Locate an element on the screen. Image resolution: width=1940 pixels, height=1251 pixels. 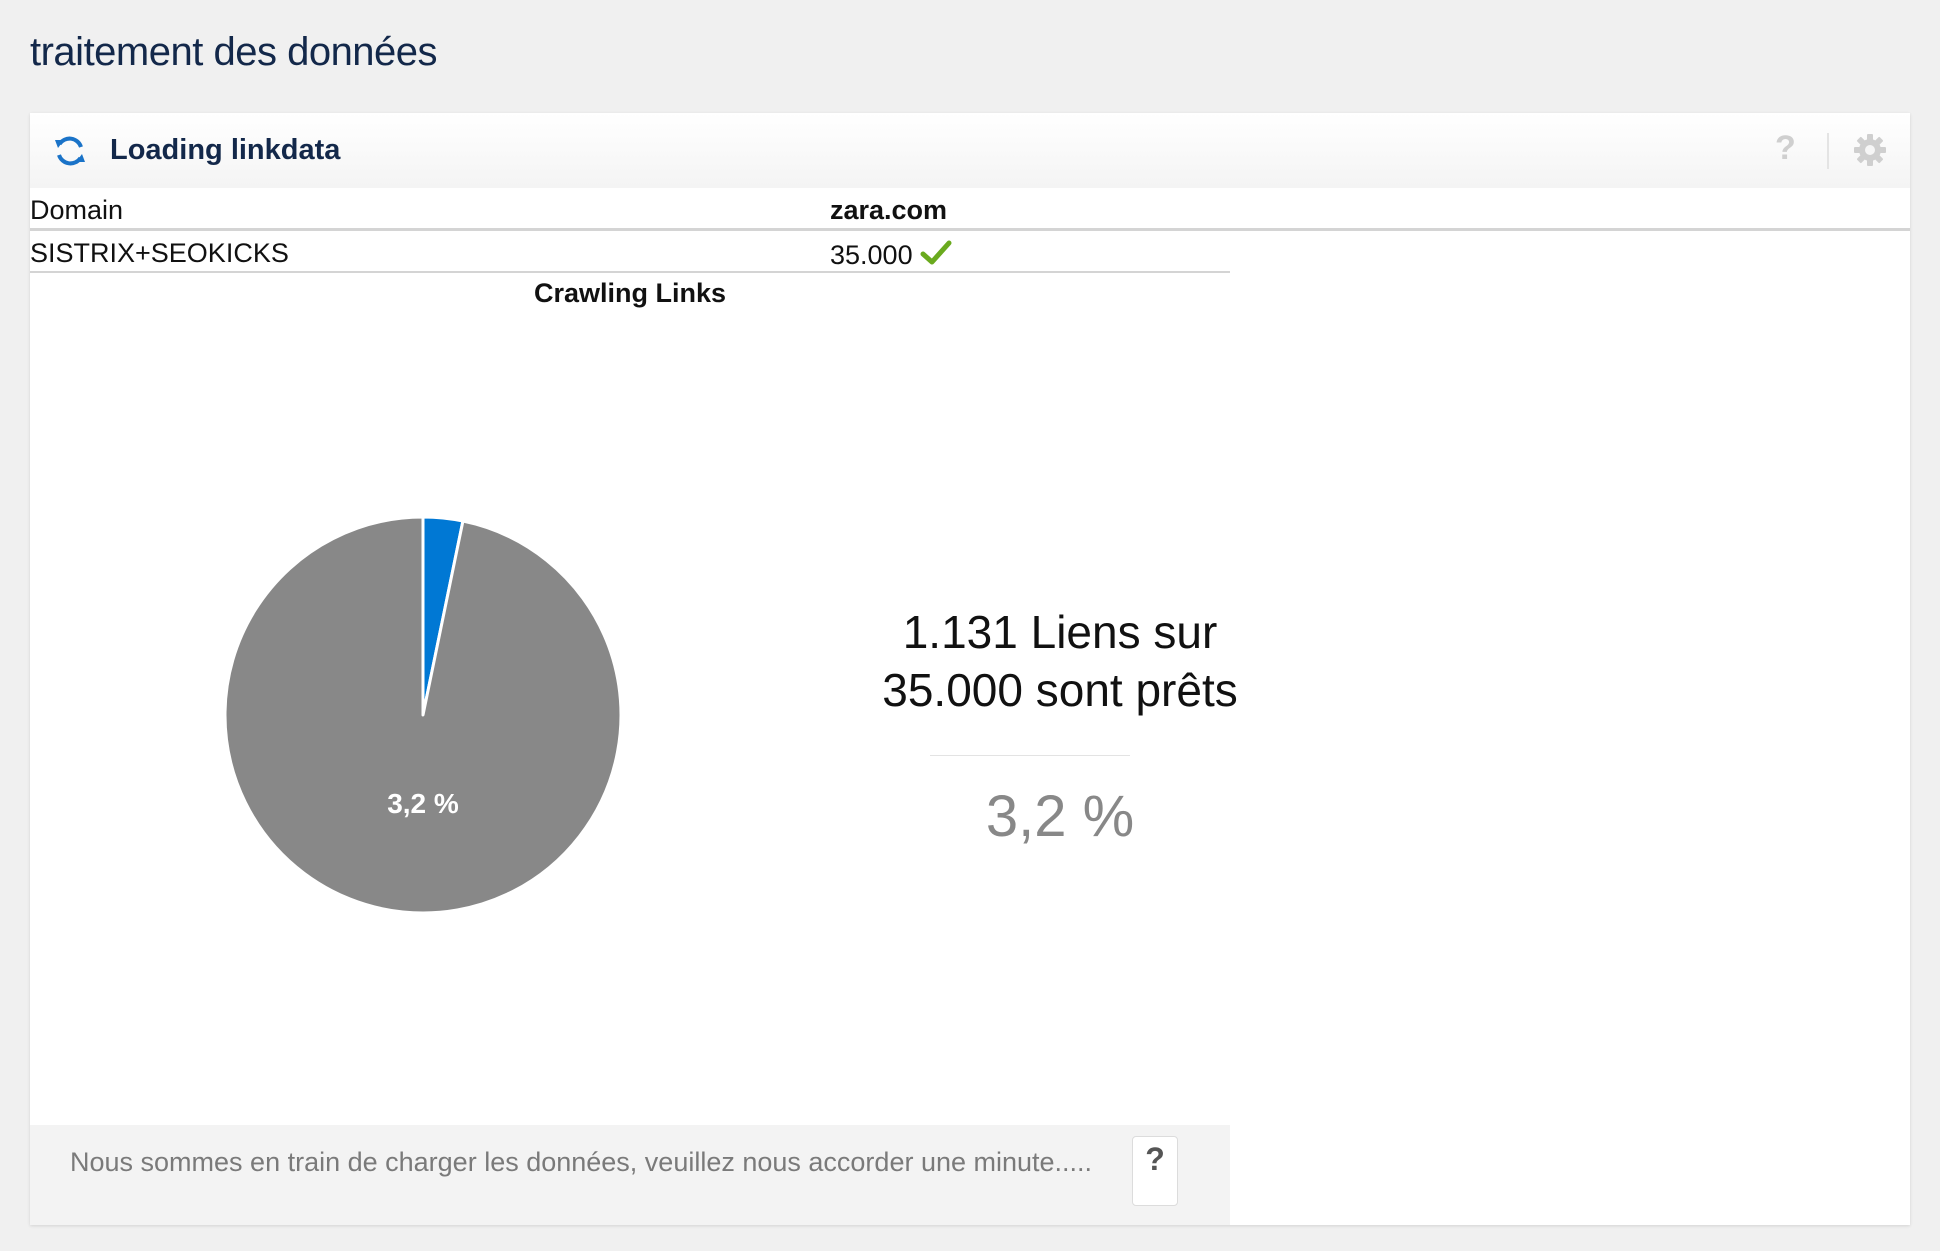
domain-label: Domain is located at coordinates (77, 210).